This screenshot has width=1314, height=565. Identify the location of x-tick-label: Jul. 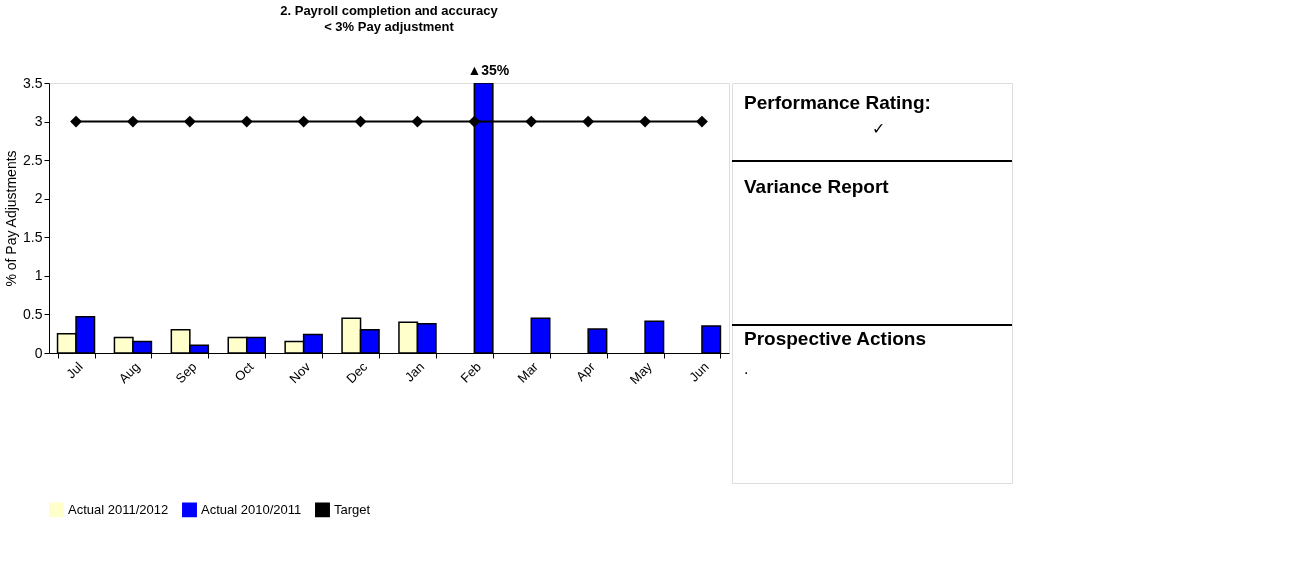
(74, 370).